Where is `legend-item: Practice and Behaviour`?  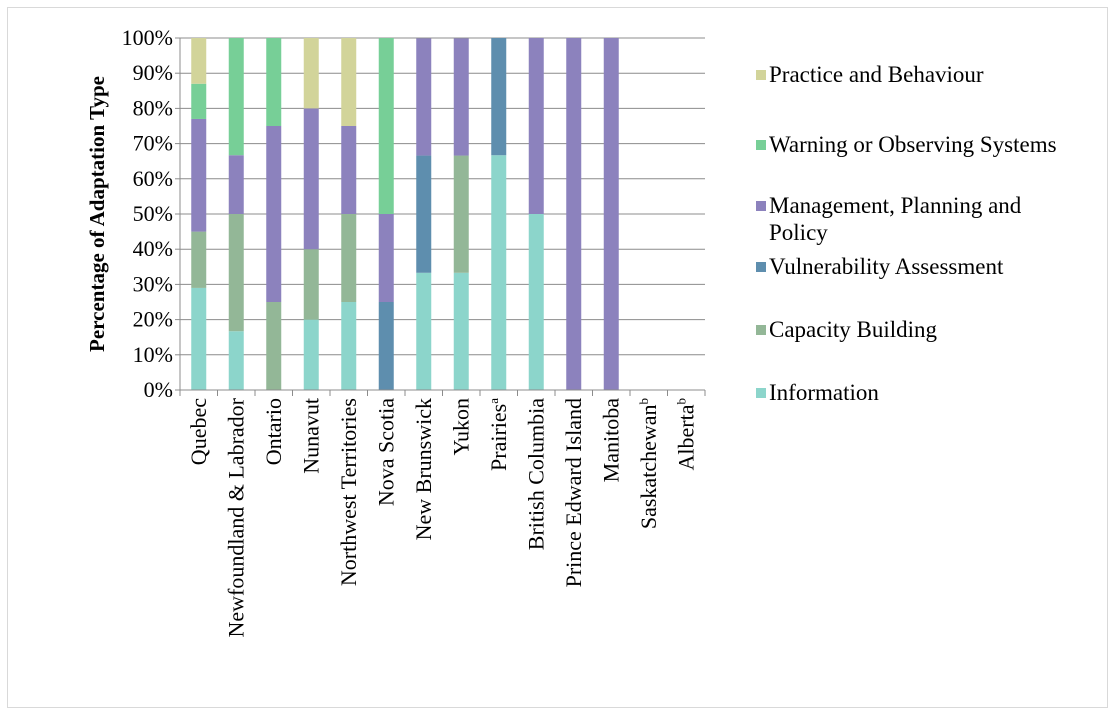 legend-item: Practice and Behaviour is located at coordinates (870, 74).